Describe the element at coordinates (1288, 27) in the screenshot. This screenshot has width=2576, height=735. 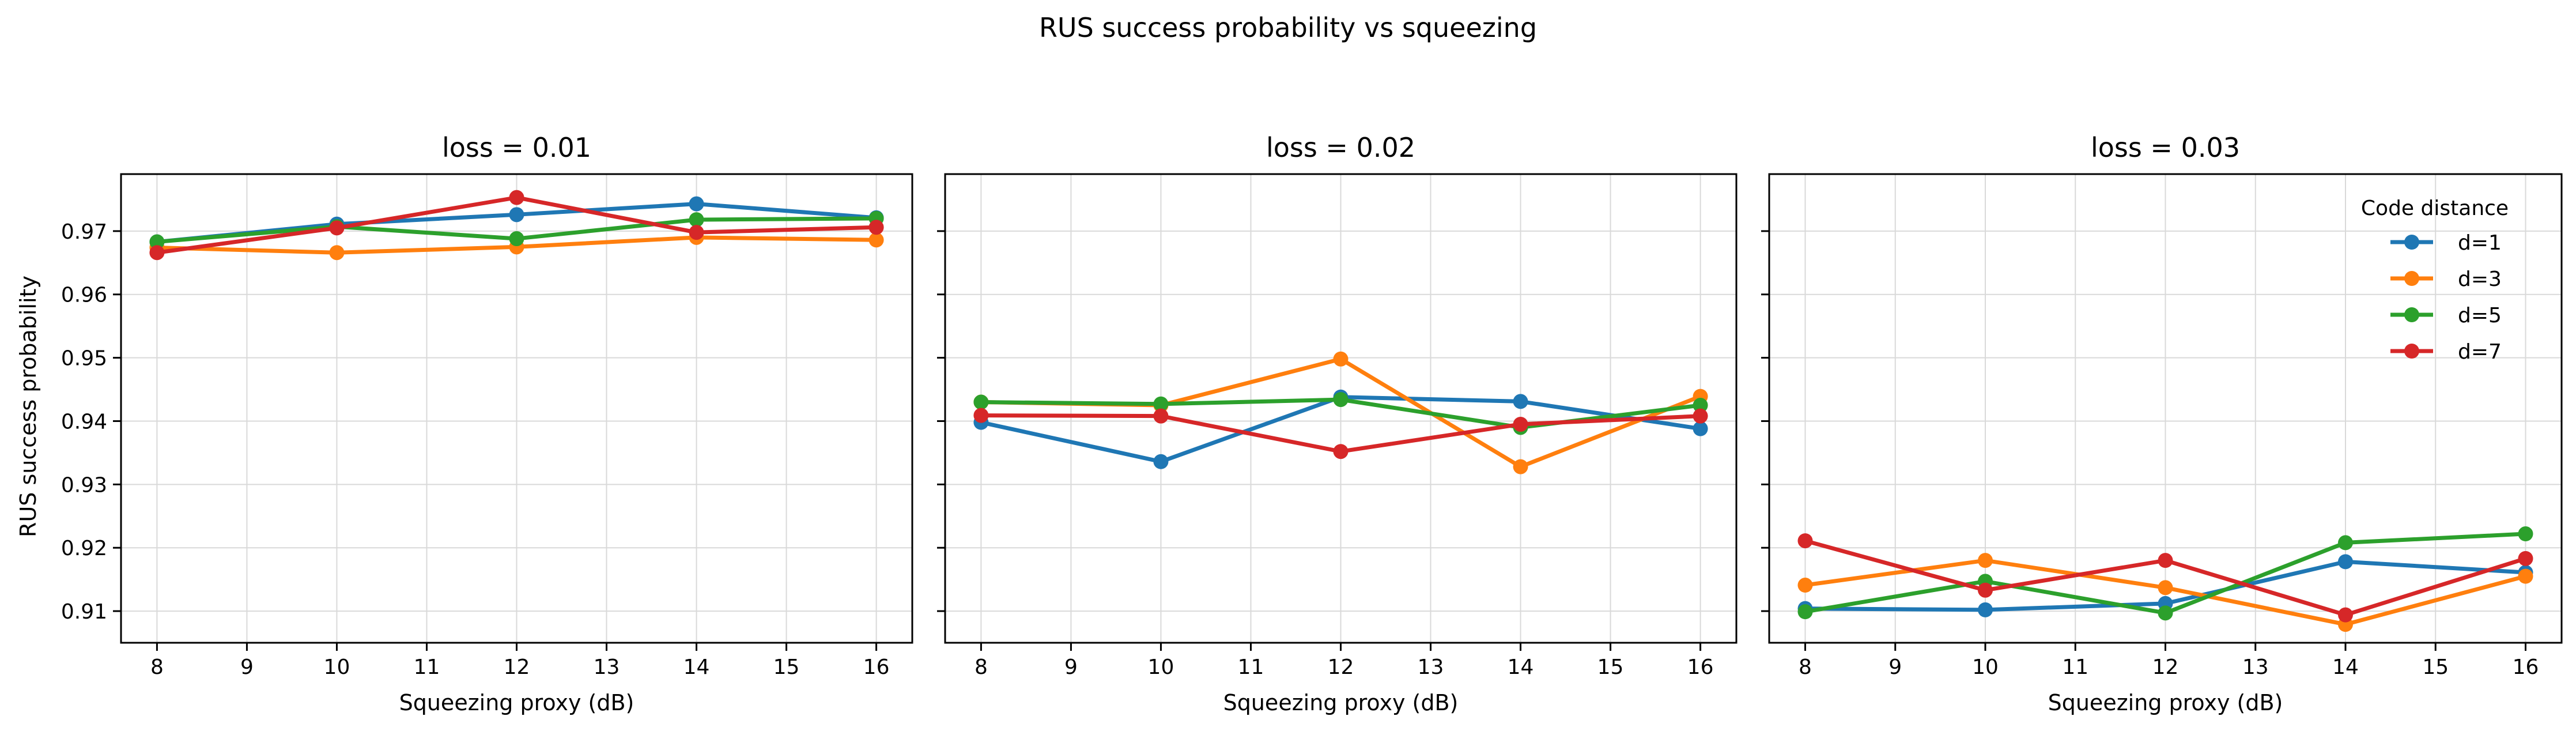
I see `chart-suptitle: RUS success probability vs squeezing` at that location.